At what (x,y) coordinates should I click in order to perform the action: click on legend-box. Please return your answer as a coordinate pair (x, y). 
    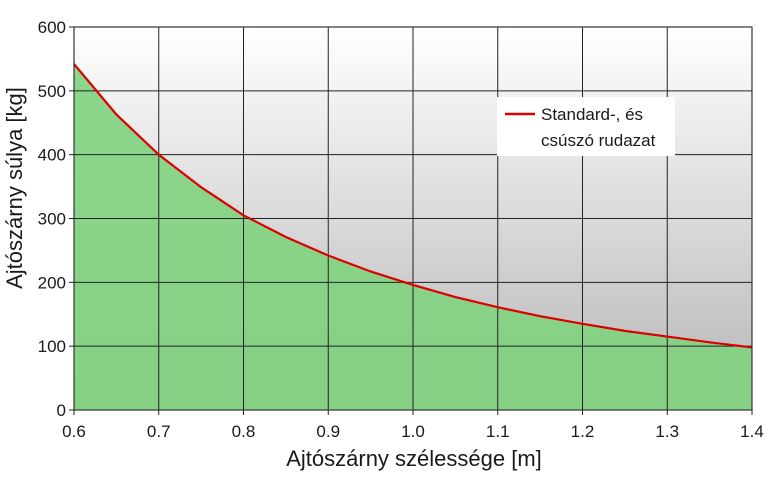
    Looking at the image, I should click on (586, 126).